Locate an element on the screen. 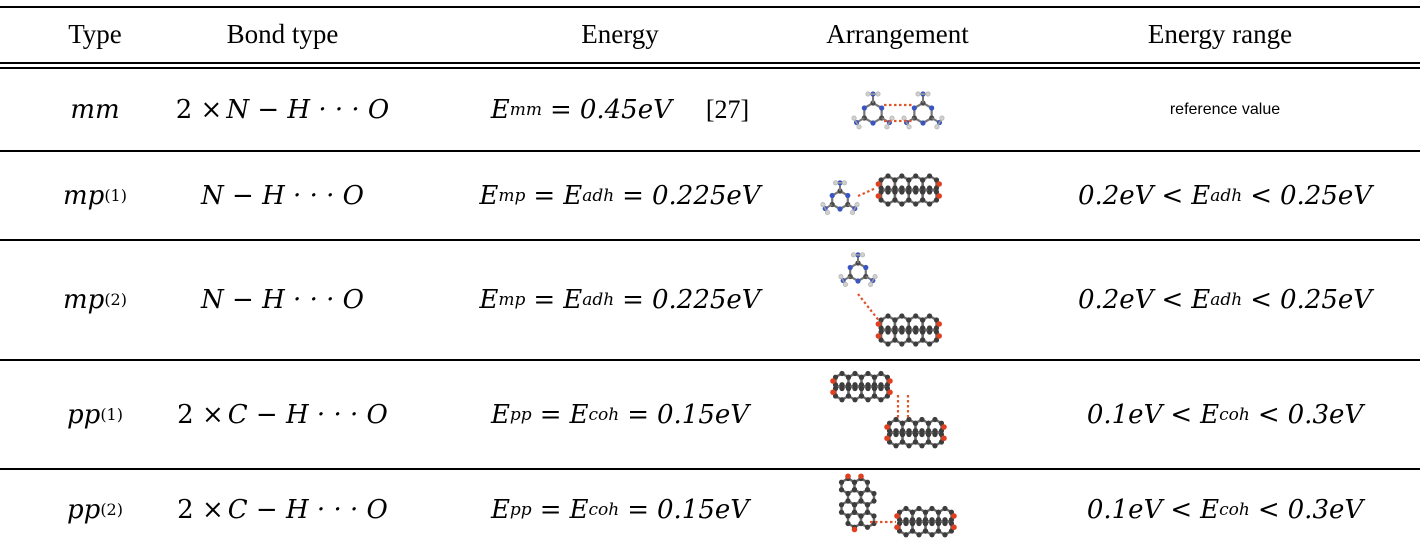 This screenshot has height=550, width=1420. bond-type-cell: 2 × N − H · · · O is located at coordinates (282, 109).